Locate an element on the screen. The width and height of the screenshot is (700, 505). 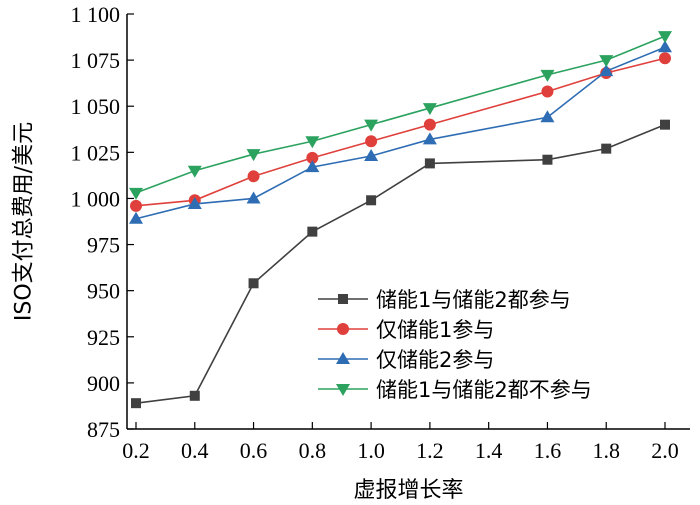
x-tick-label: 1.0 is located at coordinates (371, 450).